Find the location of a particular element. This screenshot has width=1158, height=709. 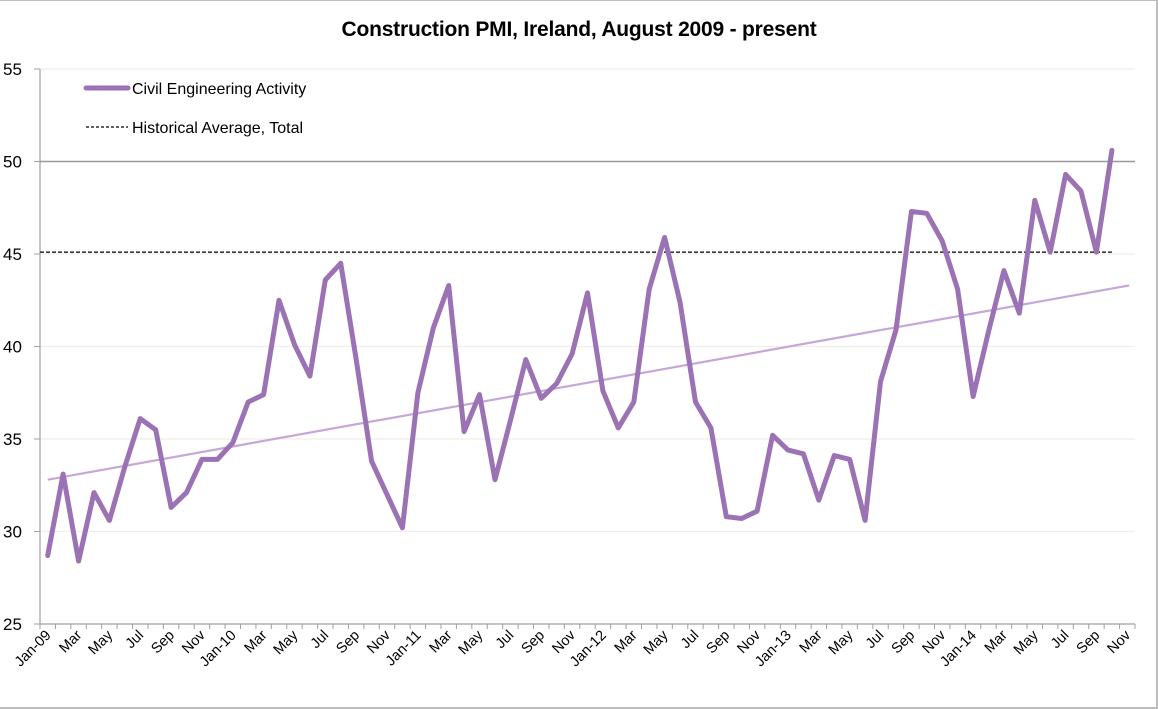

y-tick-label: 55 is located at coordinates (12, 69).